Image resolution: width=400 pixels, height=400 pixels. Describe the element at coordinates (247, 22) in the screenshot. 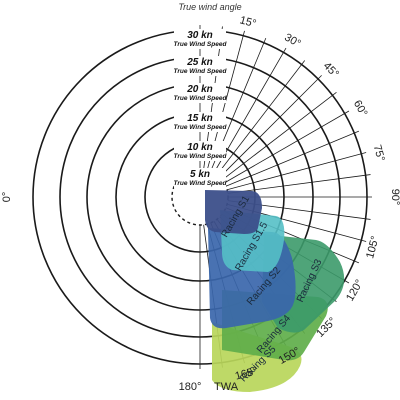

I see `angle-label: 15°` at that location.